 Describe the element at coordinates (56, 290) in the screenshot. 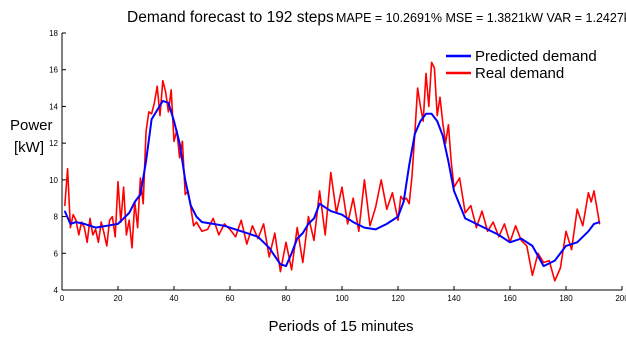

I see `y-tick-label: 4` at that location.